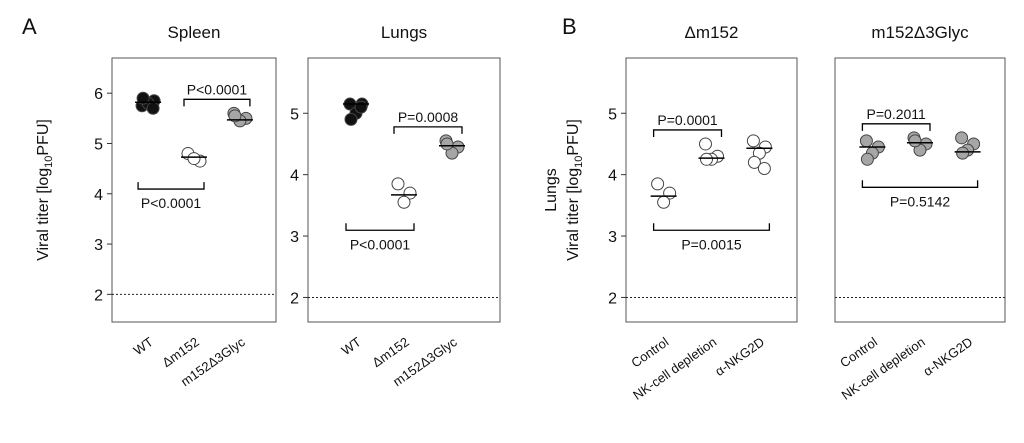  What do you see at coordinates (712, 32) in the screenshot?
I see `panel-title: Δm152` at bounding box center [712, 32].